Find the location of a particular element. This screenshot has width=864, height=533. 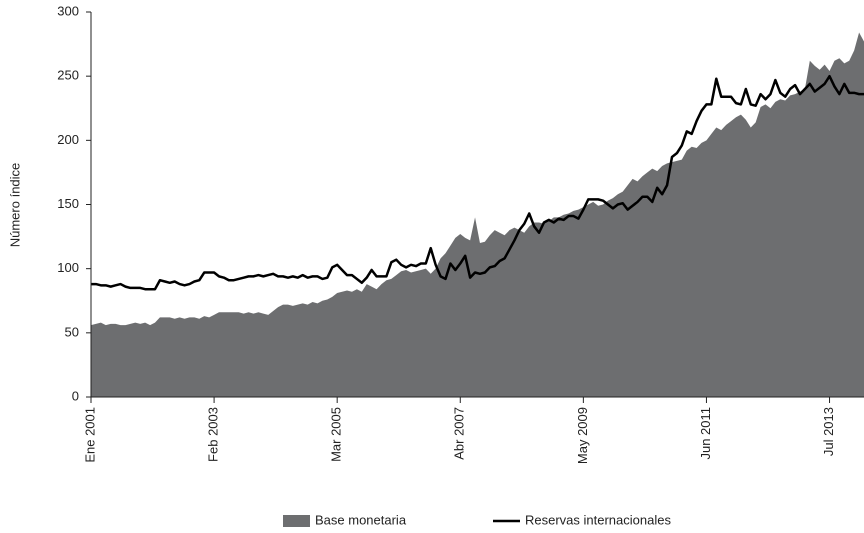

legend-label: Reservas internacionales is located at coordinates (598, 519).